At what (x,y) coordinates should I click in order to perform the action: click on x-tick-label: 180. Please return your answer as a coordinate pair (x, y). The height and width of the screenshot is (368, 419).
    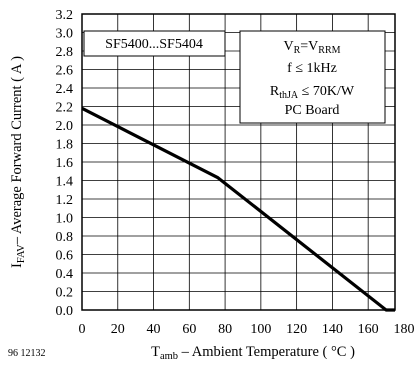
    Looking at the image, I should click on (403, 329).